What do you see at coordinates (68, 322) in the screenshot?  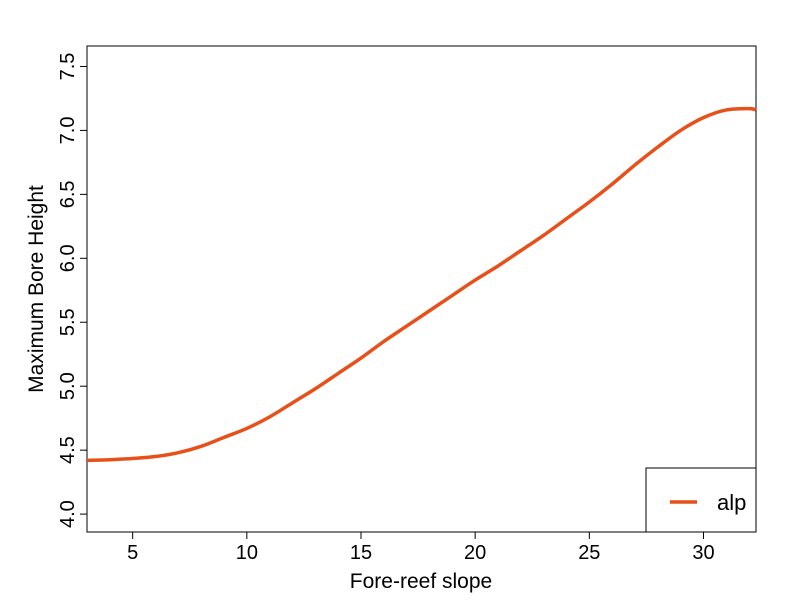 I see `y-tick-label: 5.5` at bounding box center [68, 322].